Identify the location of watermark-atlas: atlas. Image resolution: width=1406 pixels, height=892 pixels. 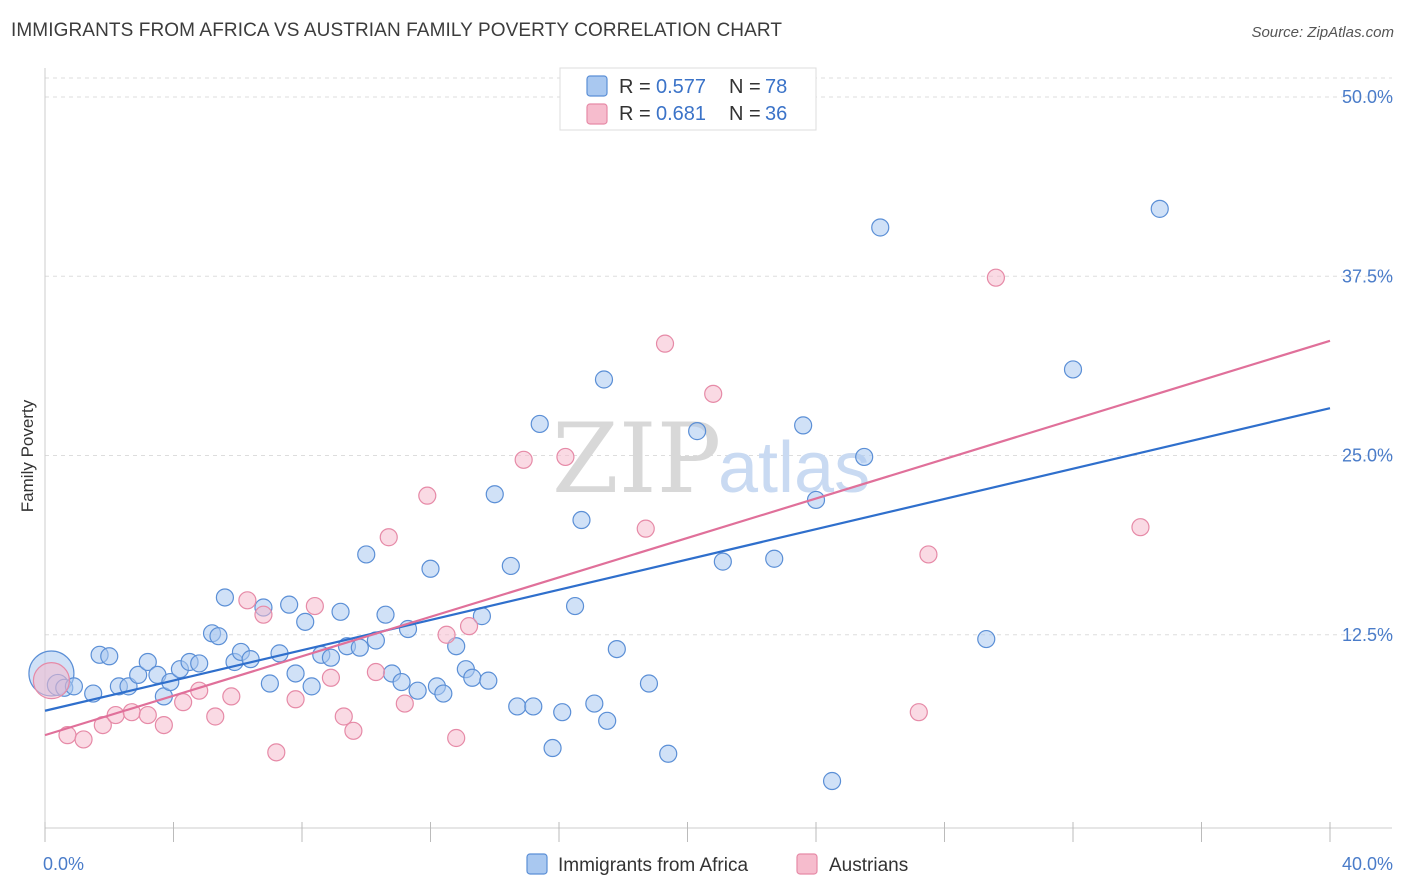
(794, 468).